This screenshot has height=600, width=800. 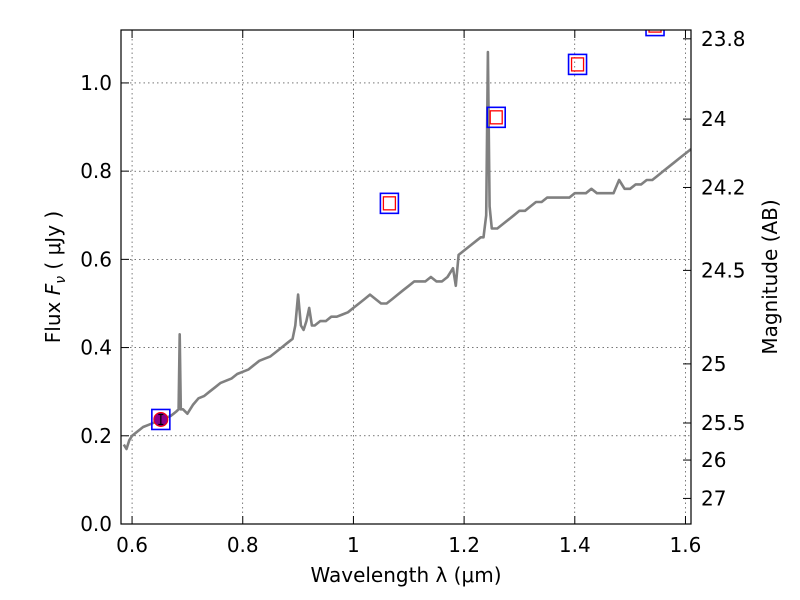 What do you see at coordinates (405, 575) in the screenshot?
I see `x-axis-label: Wavelength λ (μm)` at bounding box center [405, 575].